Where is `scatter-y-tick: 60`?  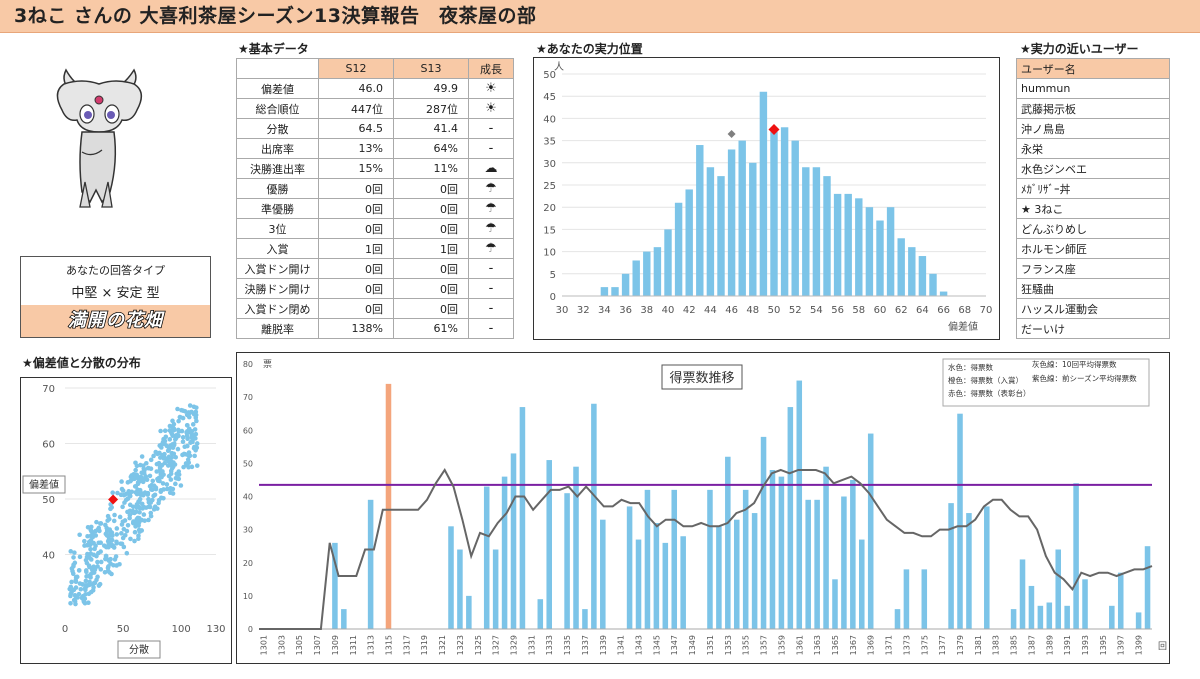
scatter-y-tick: 60 is located at coordinates (48, 445).